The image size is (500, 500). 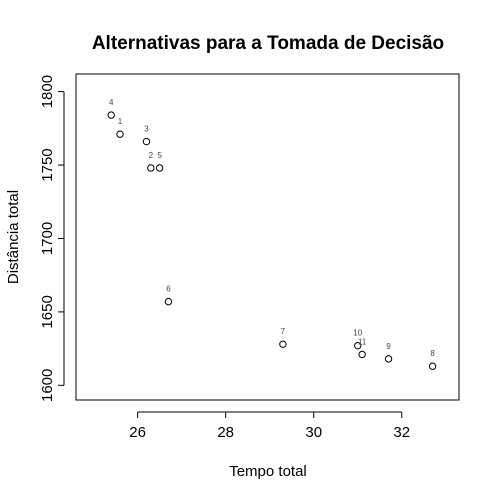 What do you see at coordinates (137, 432) in the screenshot?
I see `x-tick-label: 26` at bounding box center [137, 432].